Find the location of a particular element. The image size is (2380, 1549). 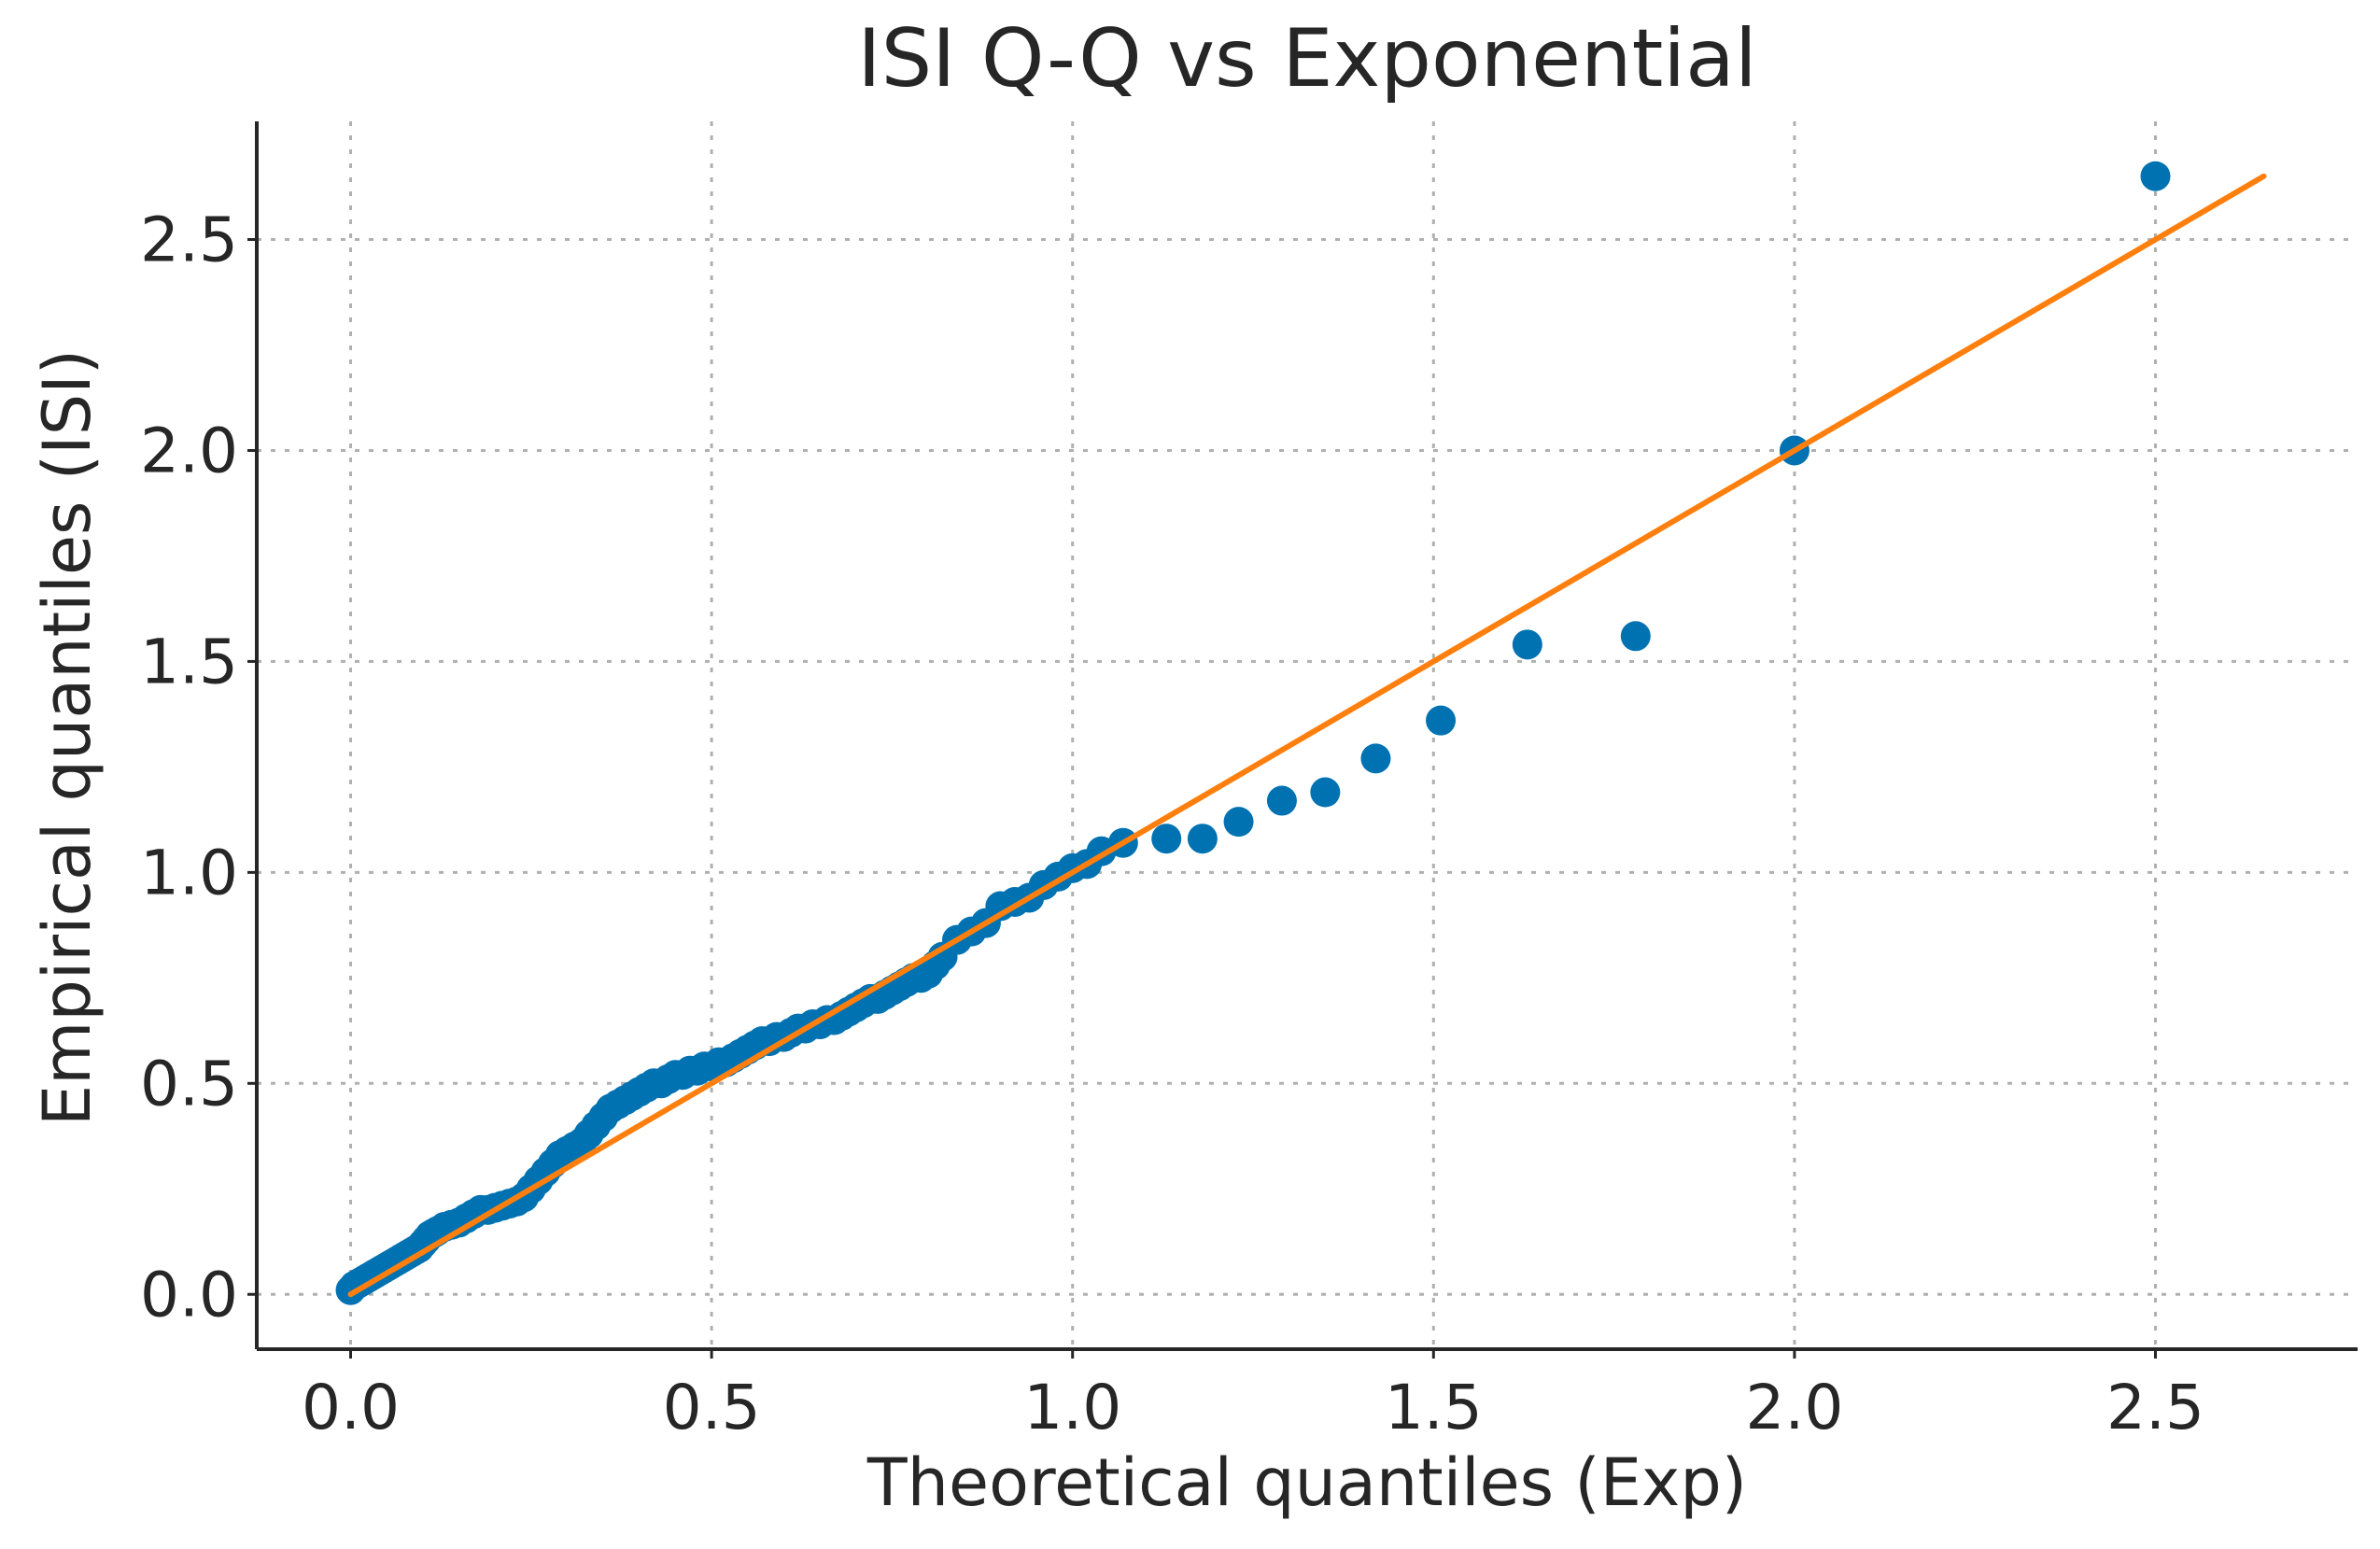

y-tick-label: 1.0 is located at coordinates (189, 872).